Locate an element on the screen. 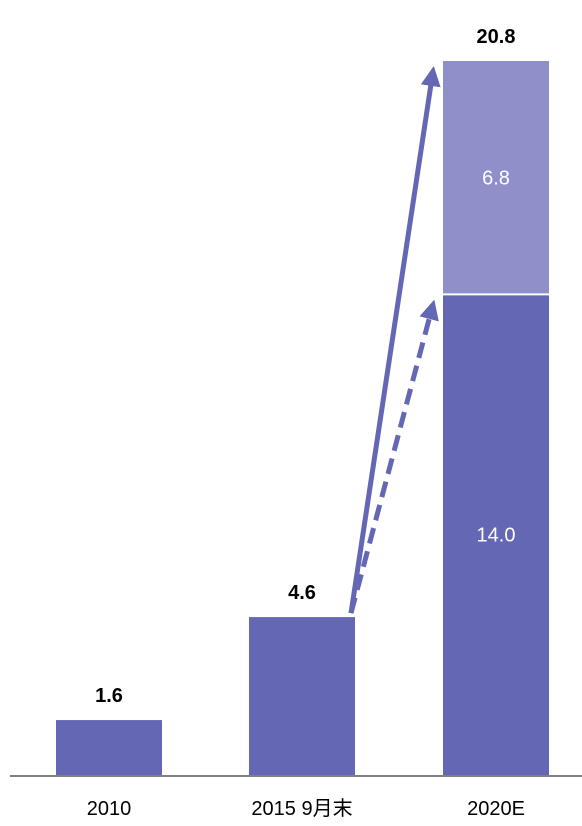  segment-label-stack: 6.8 is located at coordinates (496, 179).